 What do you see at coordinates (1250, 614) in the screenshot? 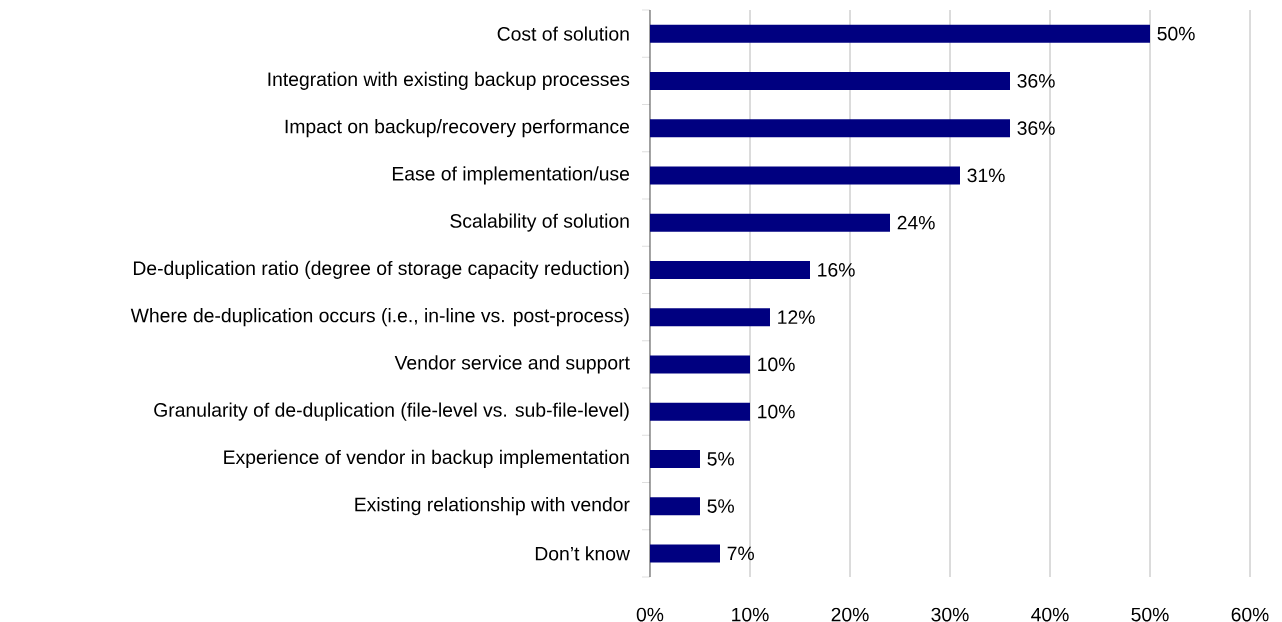
I see `x-tick-label: 60%` at bounding box center [1250, 614].